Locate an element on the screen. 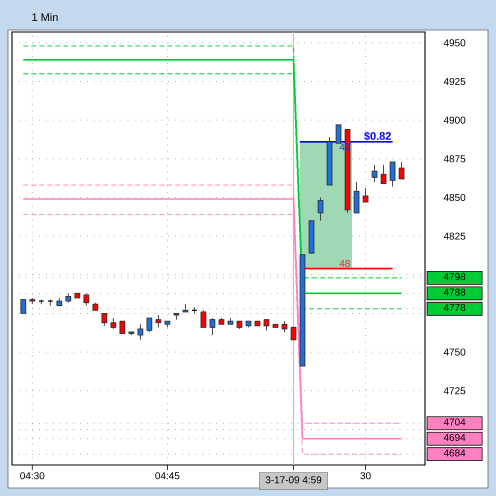 The width and height of the screenshot is (496, 496). y-tick-label: 4825 is located at coordinates (455, 236).